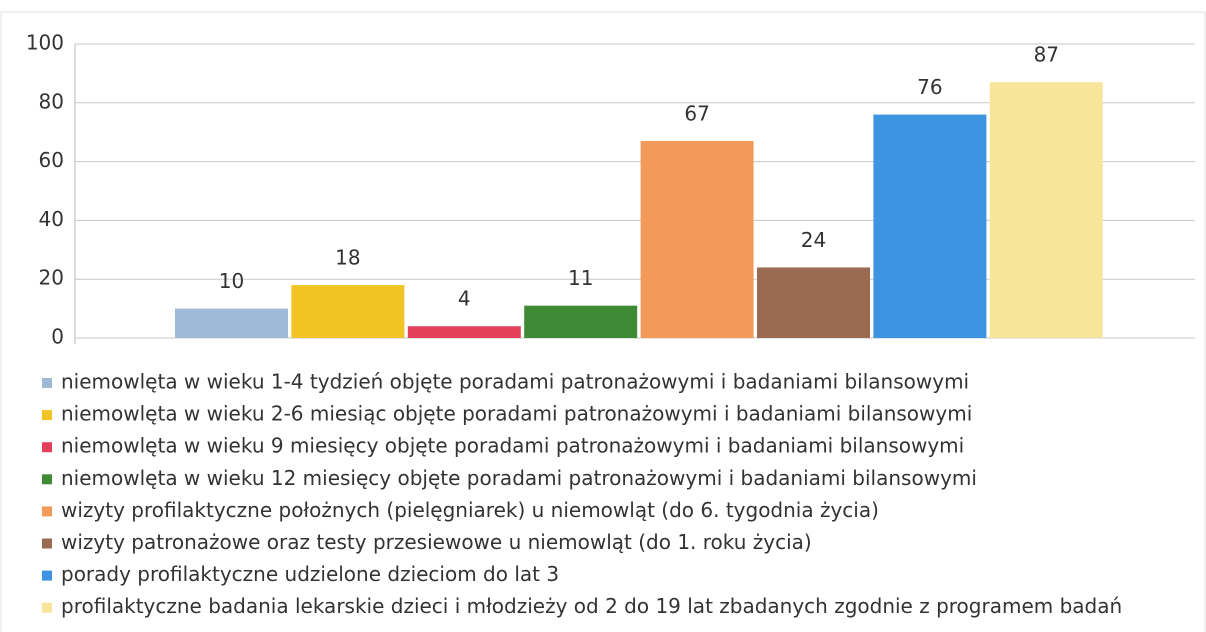 Image resolution: width=1206 pixels, height=632 pixels. What do you see at coordinates (57, 337) in the screenshot?
I see `y-tick-label: 0` at bounding box center [57, 337].